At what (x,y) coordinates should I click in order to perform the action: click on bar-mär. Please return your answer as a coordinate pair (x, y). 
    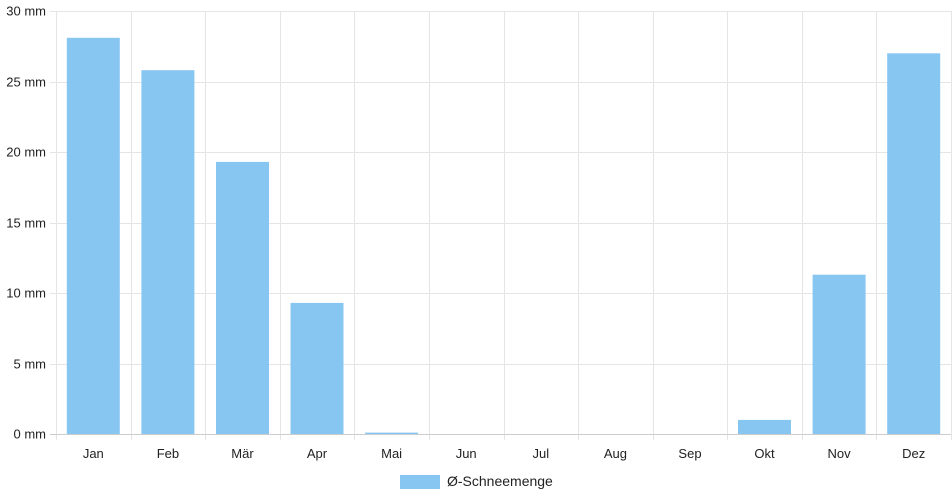
    Looking at the image, I should click on (242, 297).